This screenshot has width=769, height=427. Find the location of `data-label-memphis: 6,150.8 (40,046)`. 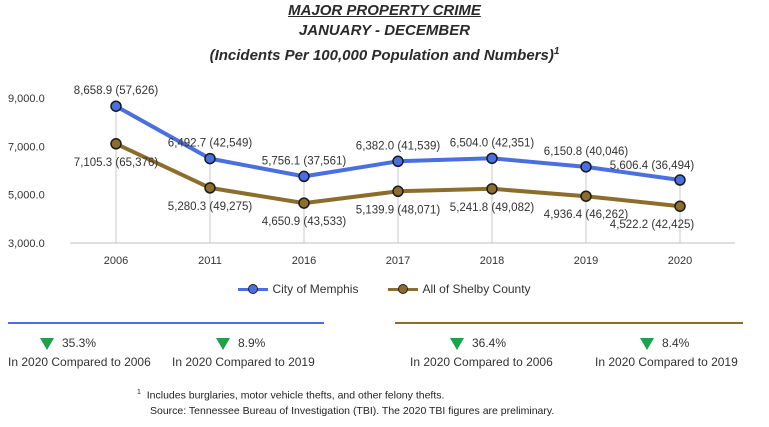

data-label-memphis: 6,150.8 (40,046) is located at coordinates (586, 152).